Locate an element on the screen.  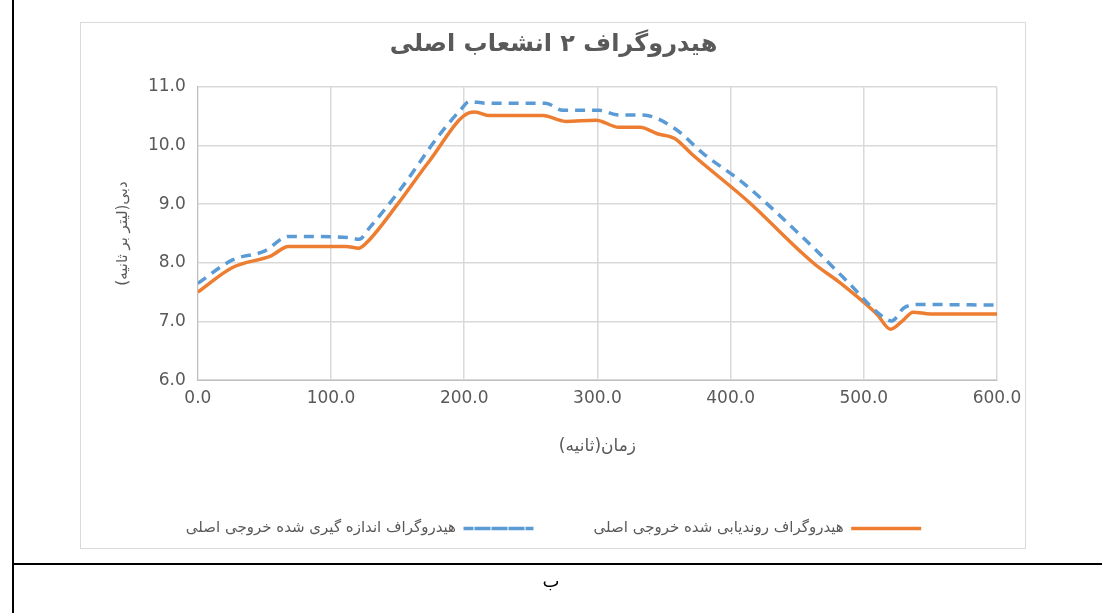
y-tick-label: 7.0 is located at coordinates (172, 319).